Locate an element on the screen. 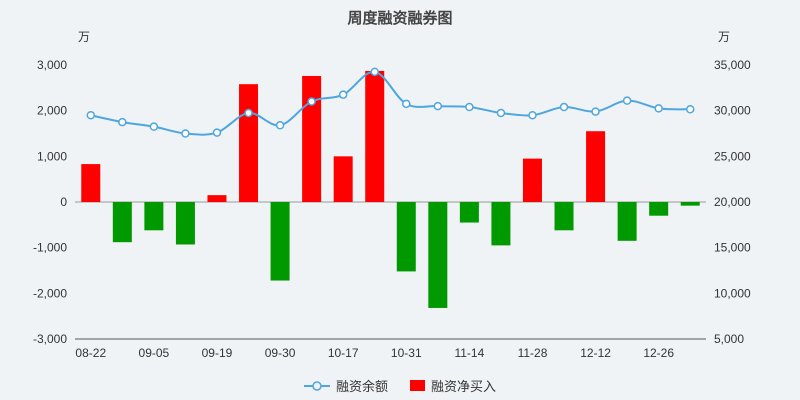 The height and width of the screenshot is (400, 800). x-axis-tick-label: 11-28 is located at coordinates (533, 353).